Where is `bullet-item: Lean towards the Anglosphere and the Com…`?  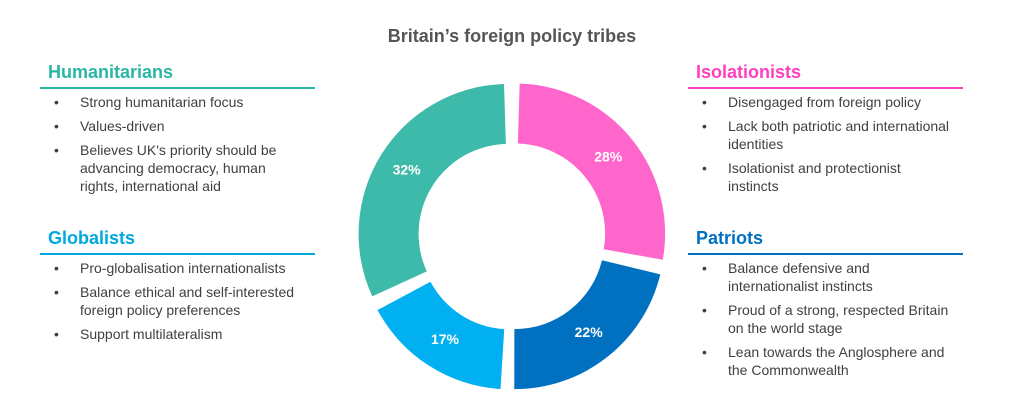
bullet-item: Lean towards the Anglosphere and the Com… is located at coordinates (827, 361).